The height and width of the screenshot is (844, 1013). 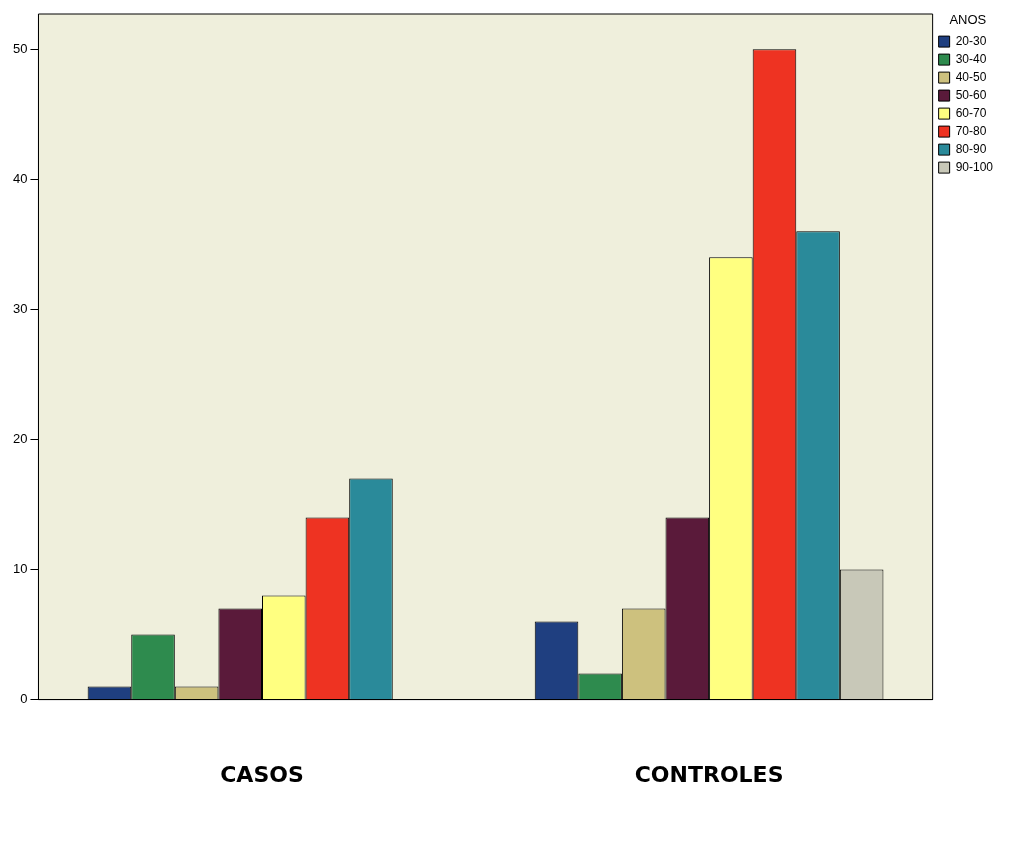 I want to click on legend-label: 30-40, so click(x=971, y=58).